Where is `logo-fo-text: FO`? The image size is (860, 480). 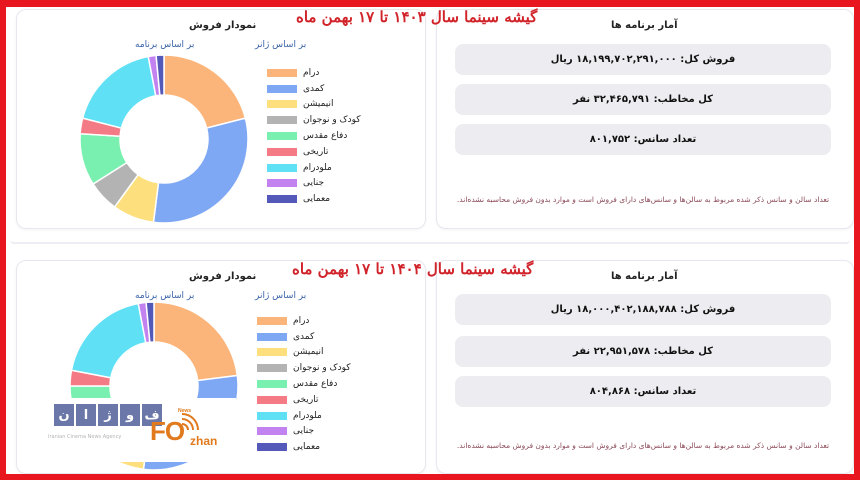
logo-fo-text: FO is located at coordinates (167, 431).